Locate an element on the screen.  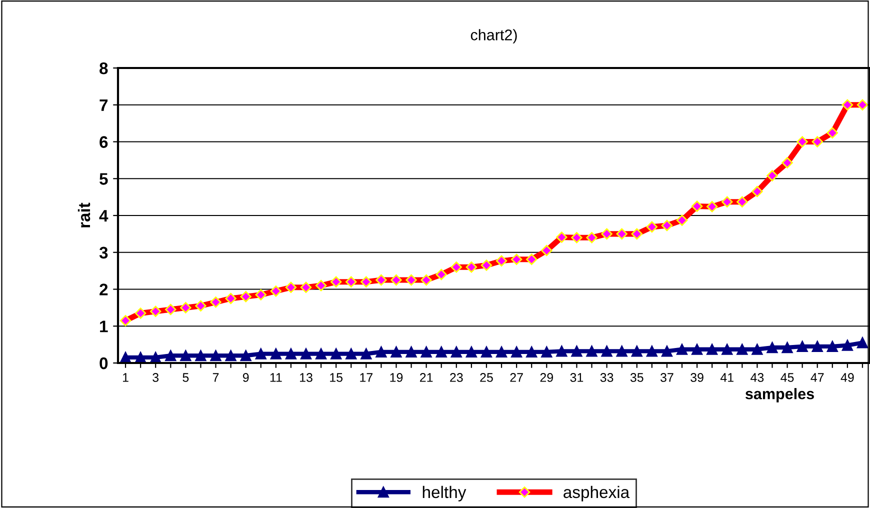
x-axis-title: sampeles is located at coordinates (779, 395).